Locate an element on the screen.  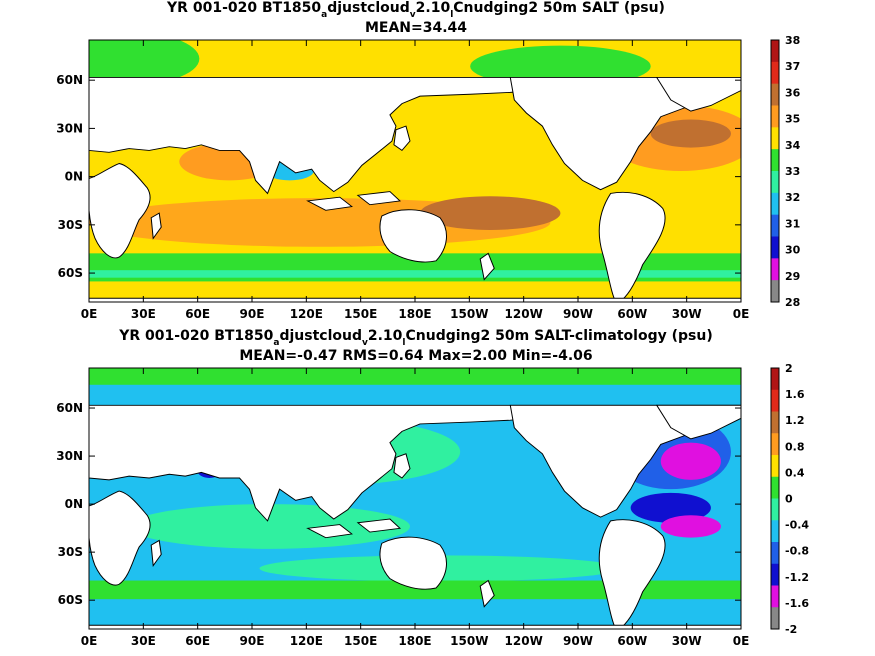
colorbar-label: 36 is located at coordinates (793, 92).